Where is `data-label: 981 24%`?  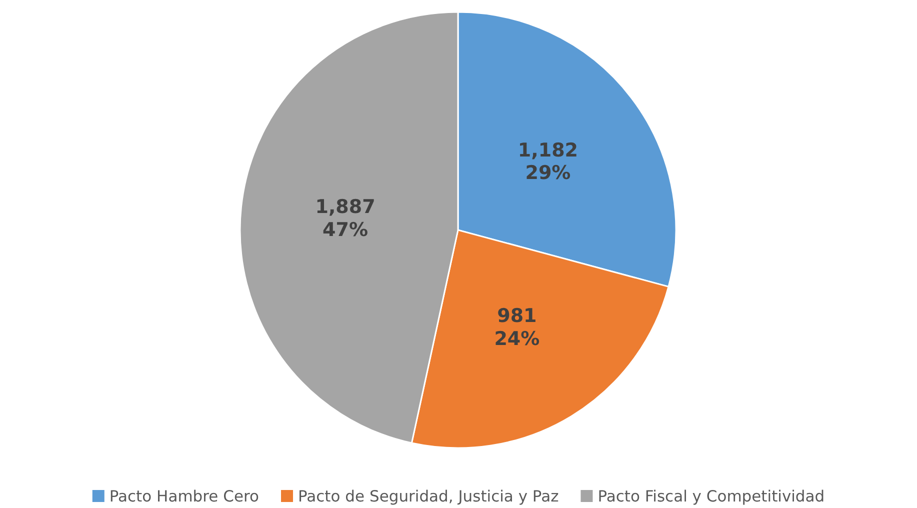 data-label: 981 24% is located at coordinates (517, 327).